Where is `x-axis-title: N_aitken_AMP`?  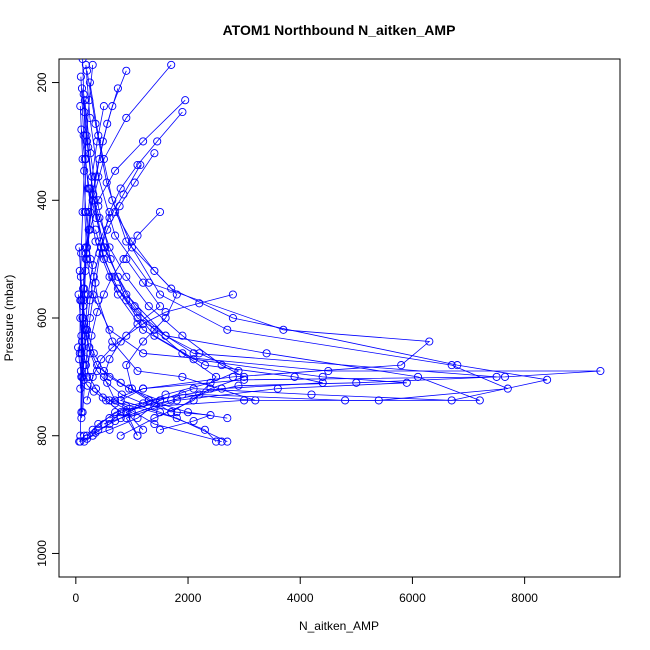
x-axis-title: N_aitken_AMP is located at coordinates (339, 626).